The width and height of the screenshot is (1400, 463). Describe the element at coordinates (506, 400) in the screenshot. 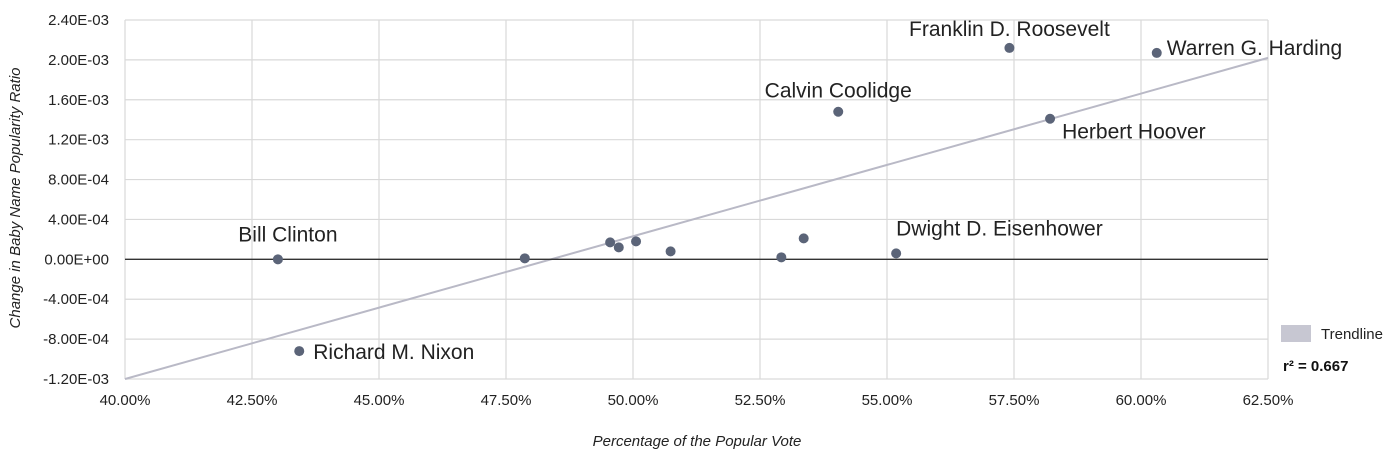

I see `x-tick-label: 47.50%` at that location.